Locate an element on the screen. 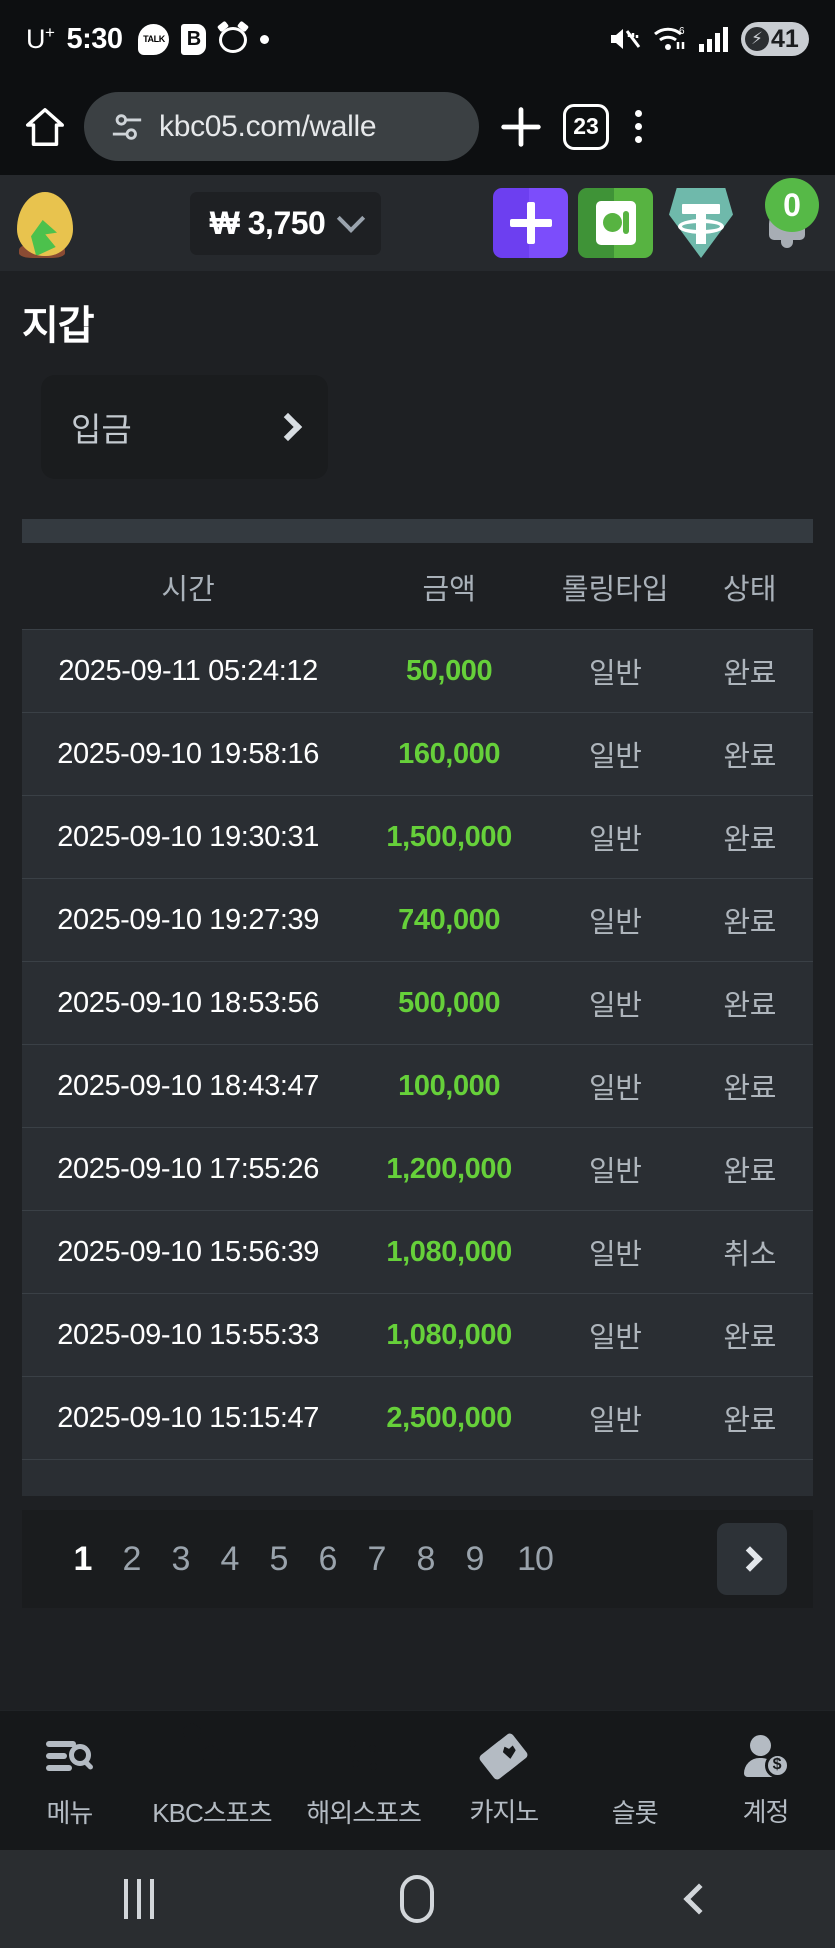 This screenshot has height=1948, width=835. tether-button is located at coordinates (701, 223).